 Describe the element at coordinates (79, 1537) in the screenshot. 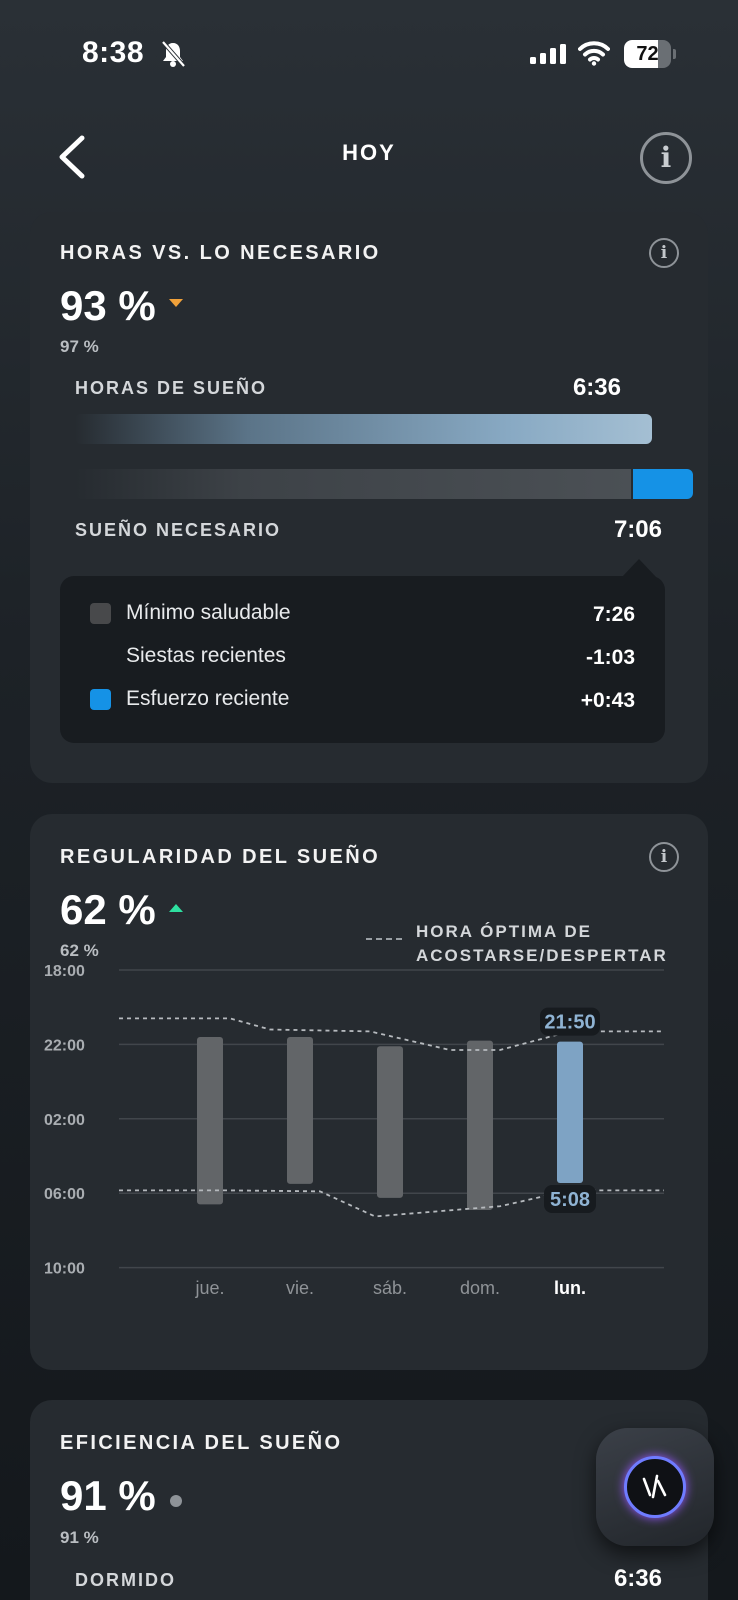

I see `previous-percent: 91 %` at that location.